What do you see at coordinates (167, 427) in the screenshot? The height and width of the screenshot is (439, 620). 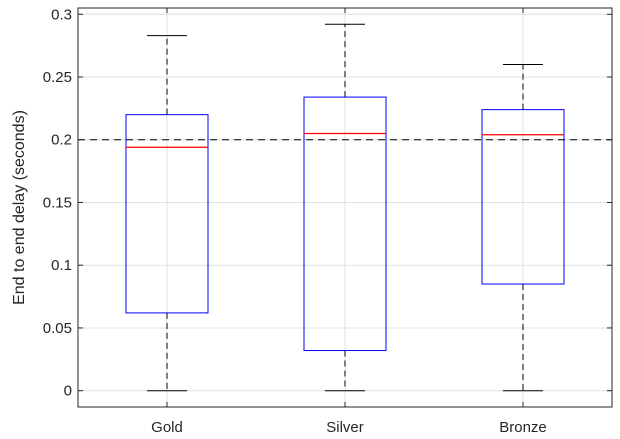 I see `x-tick-label: Gold` at bounding box center [167, 427].